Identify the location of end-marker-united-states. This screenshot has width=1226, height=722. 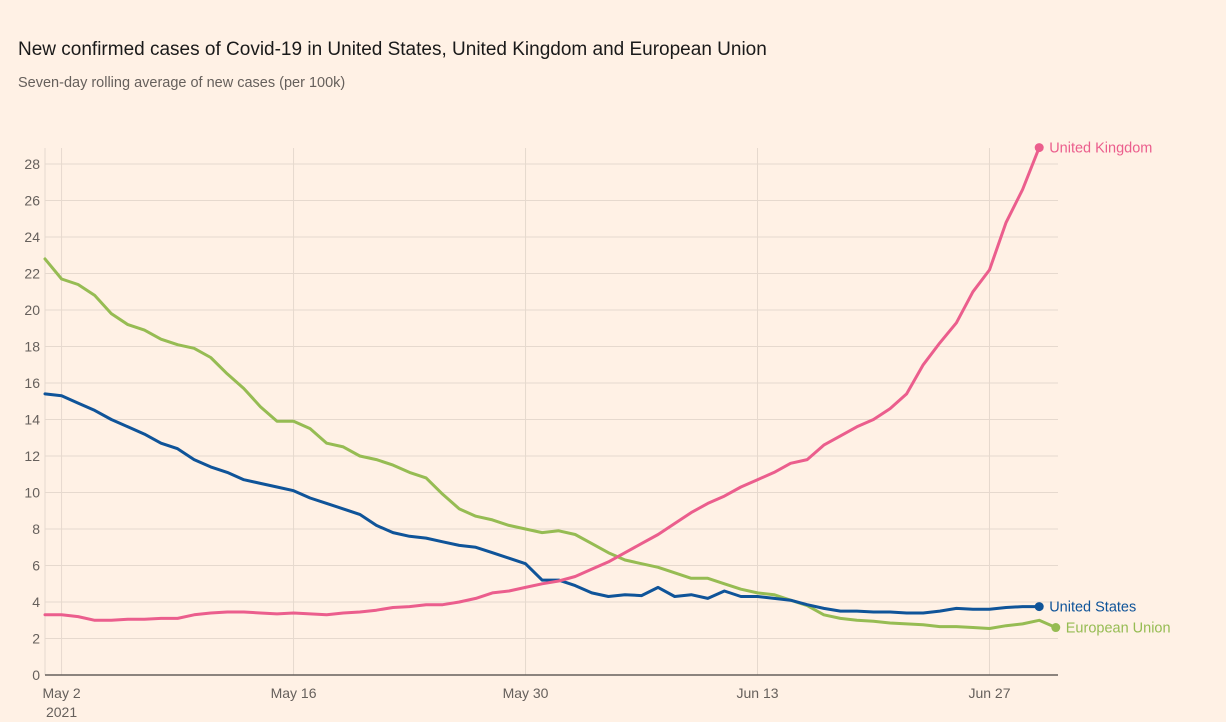
(1039, 607).